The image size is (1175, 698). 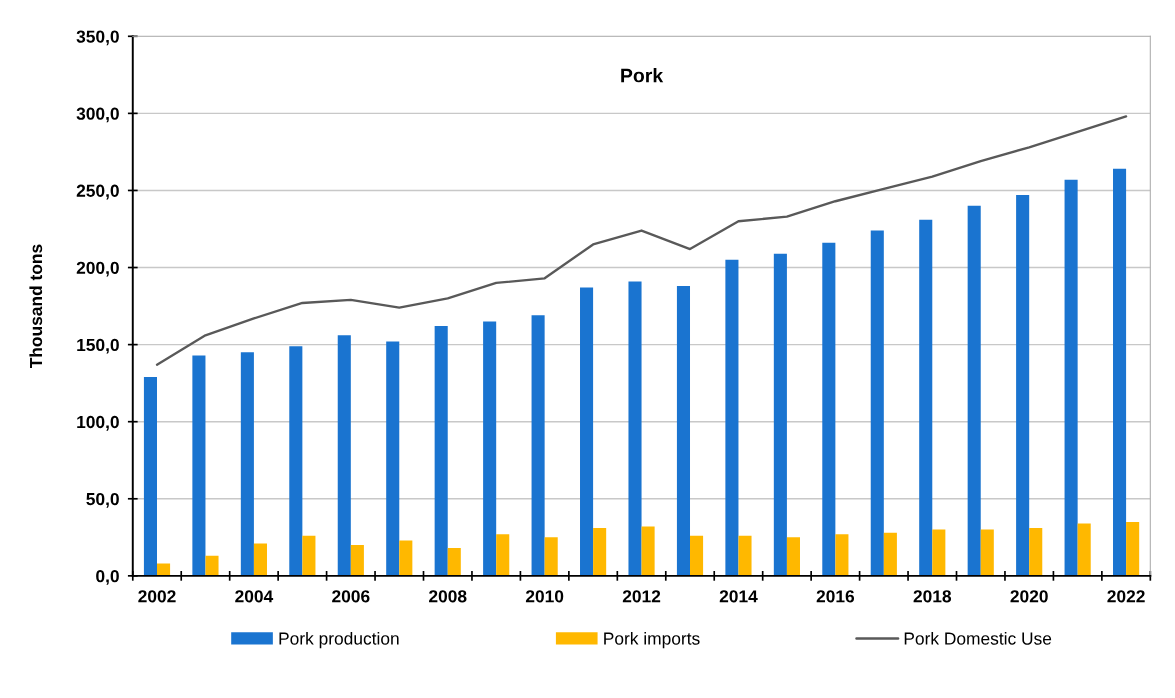 I want to click on legend-label: Pork production, so click(x=339, y=640).